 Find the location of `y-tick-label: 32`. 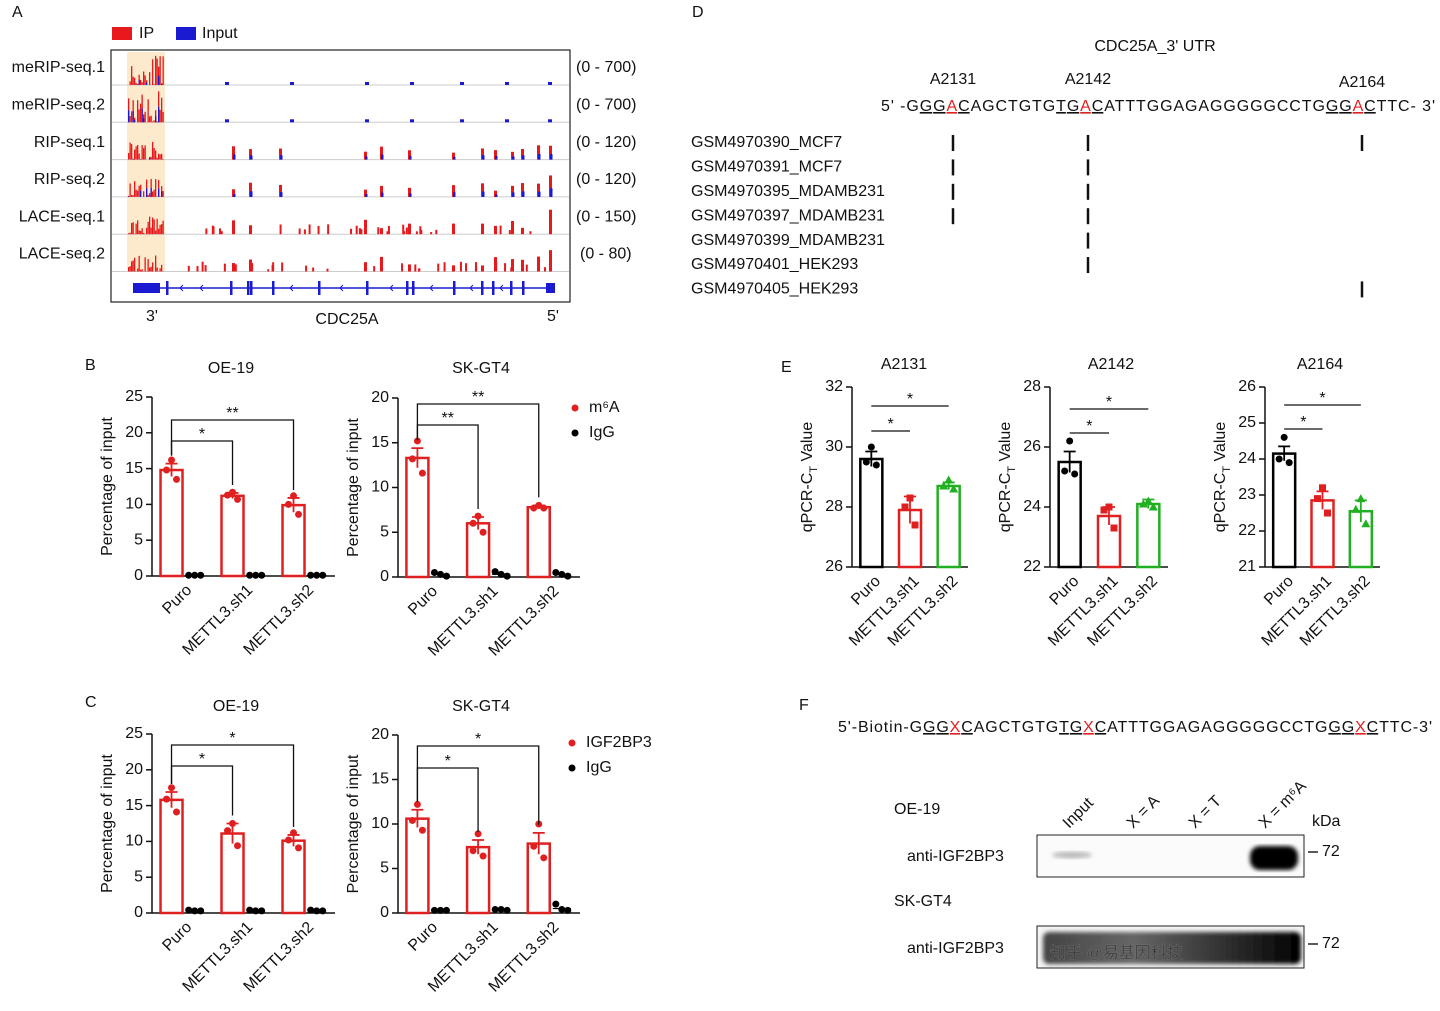

y-tick-label: 32 is located at coordinates (834, 386).